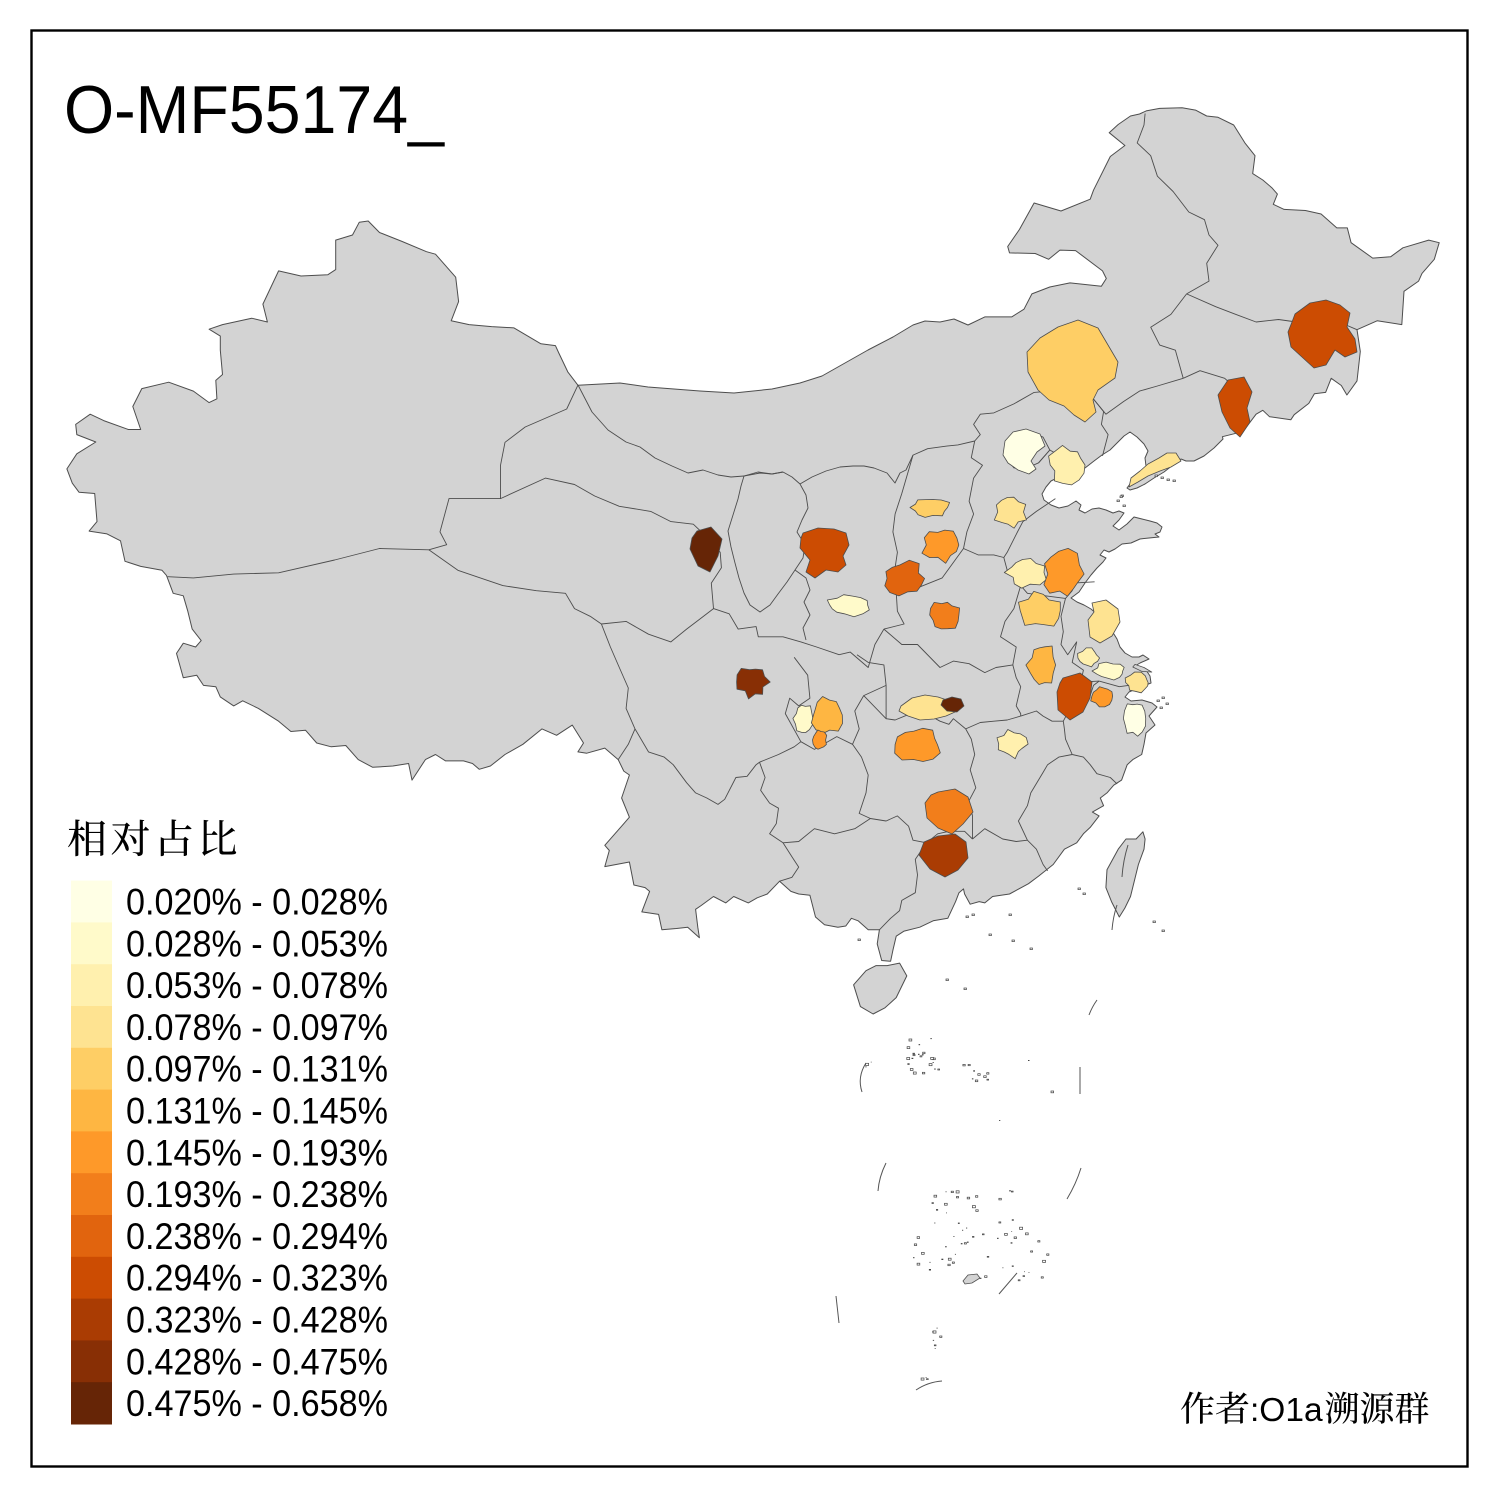  I want to click on svg-text: 0.238% - 0.294%, so click(257, 1236).